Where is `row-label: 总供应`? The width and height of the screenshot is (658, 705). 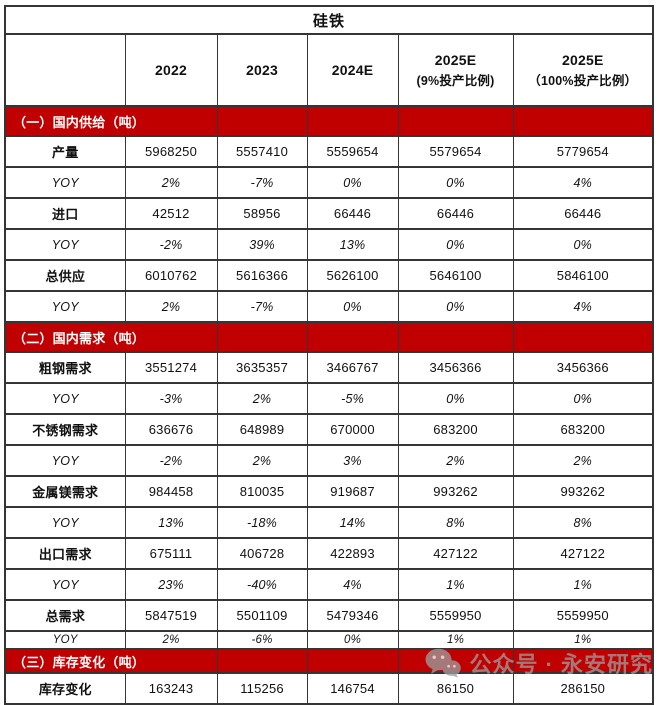 row-label: 总供应 is located at coordinates (65, 275).